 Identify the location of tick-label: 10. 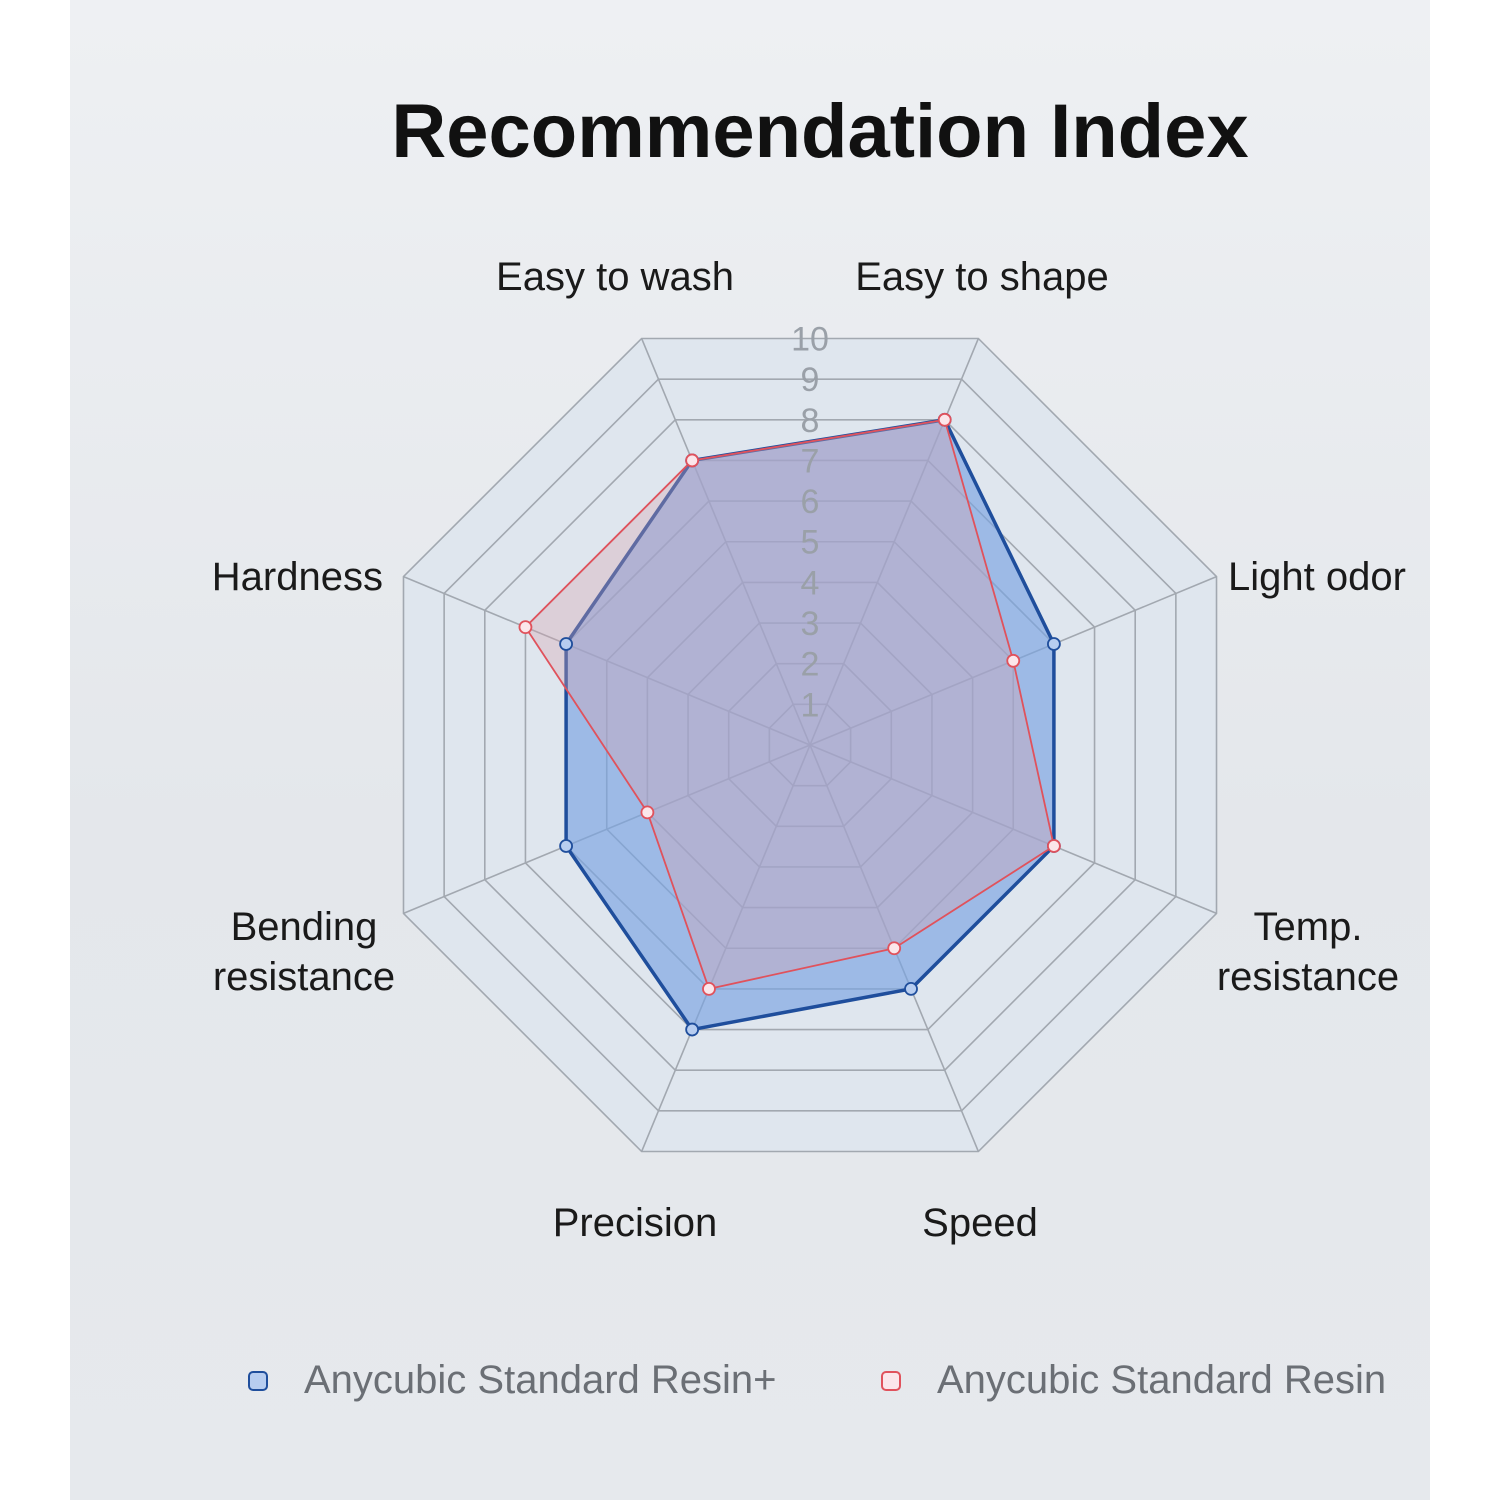
(810, 339).